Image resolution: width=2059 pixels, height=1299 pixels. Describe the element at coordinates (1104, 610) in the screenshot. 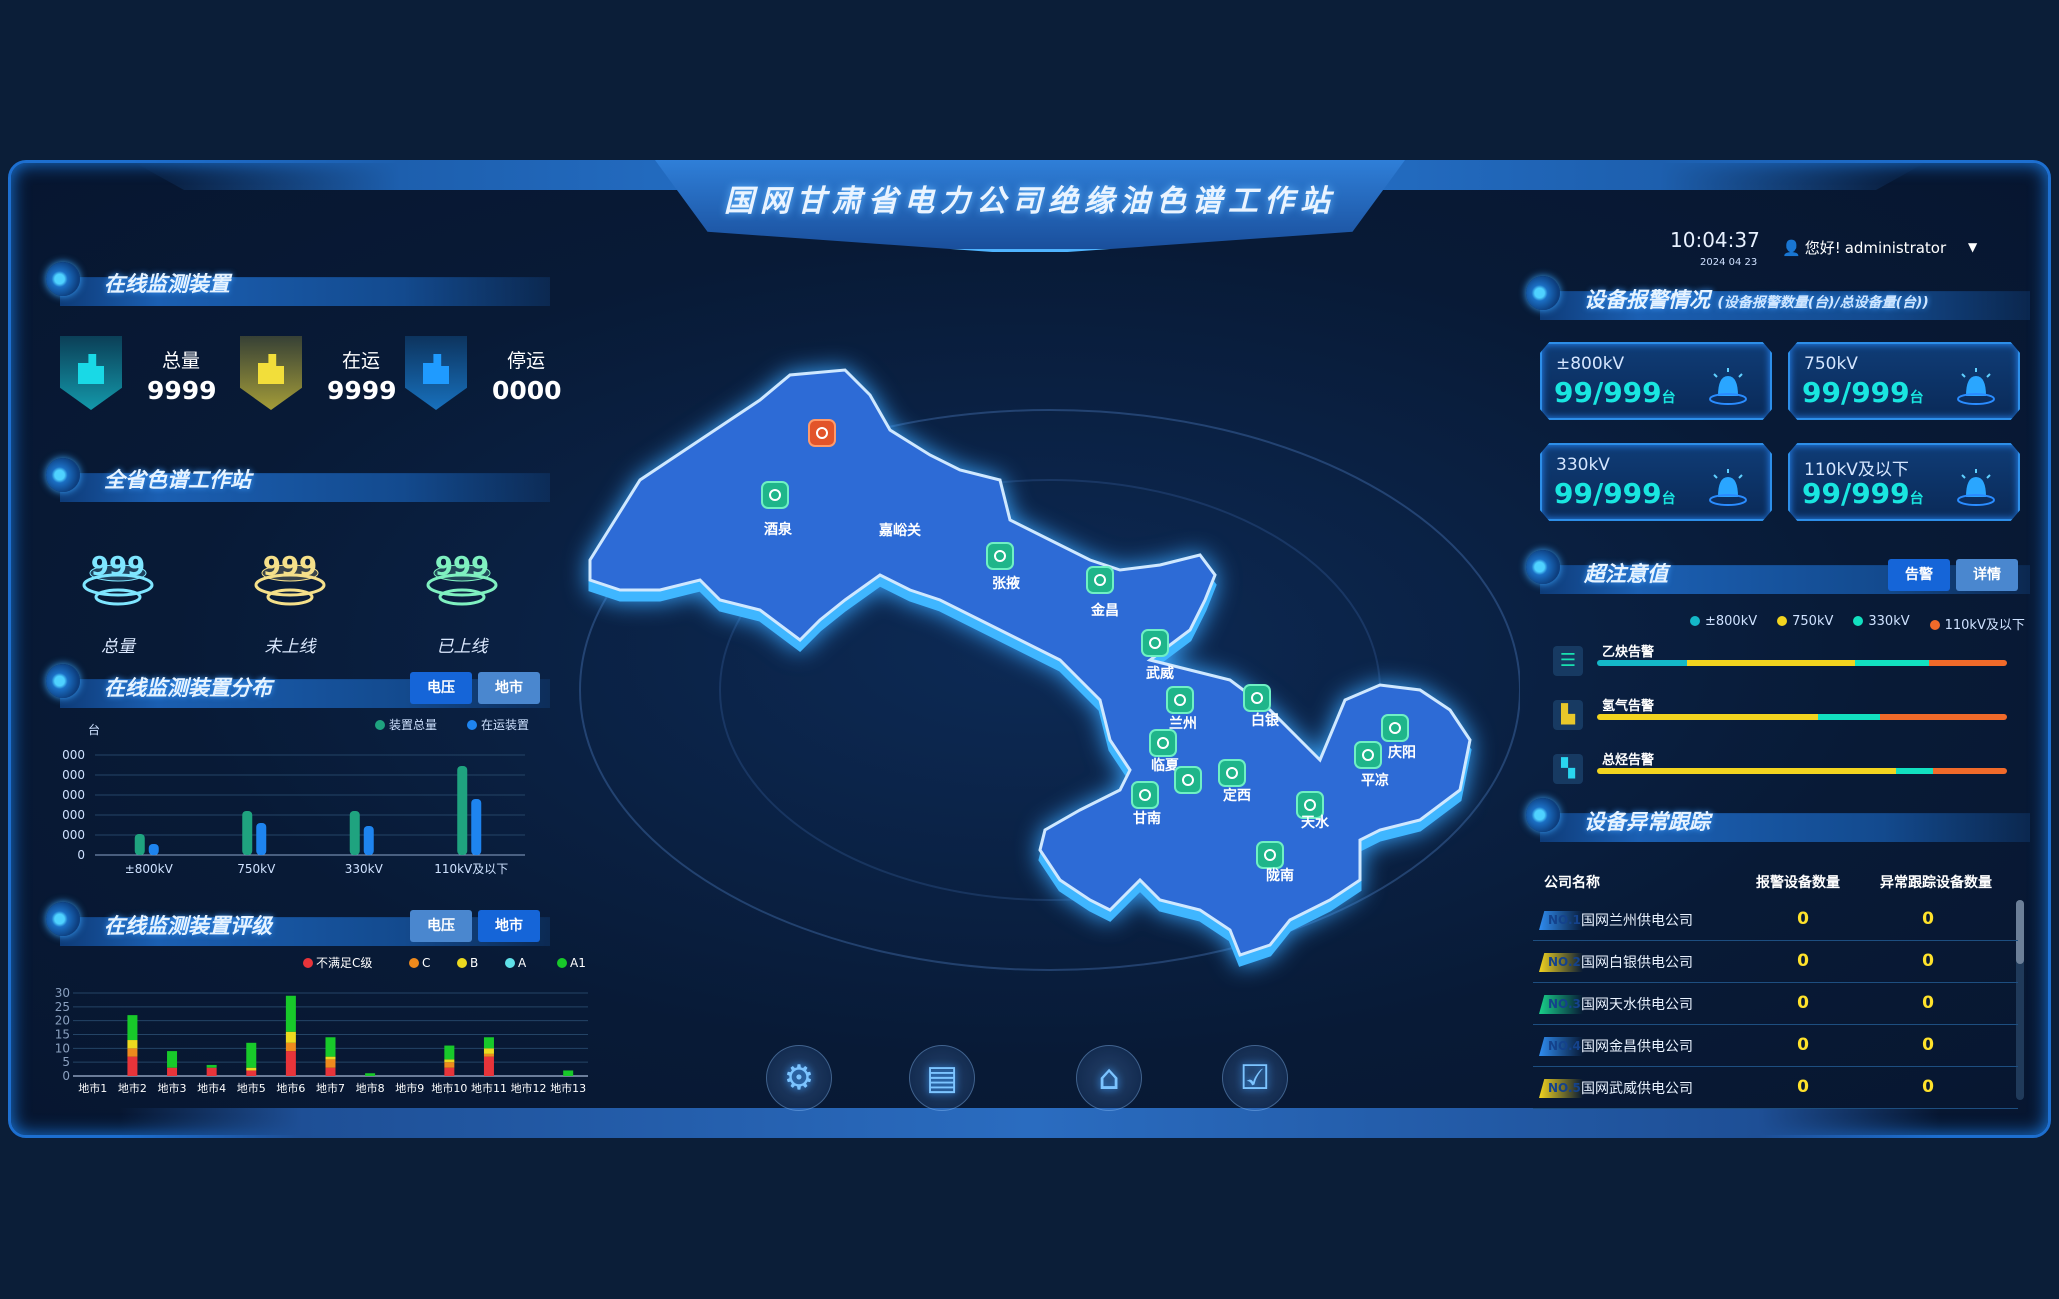

I see `city-label: 金昌` at that location.